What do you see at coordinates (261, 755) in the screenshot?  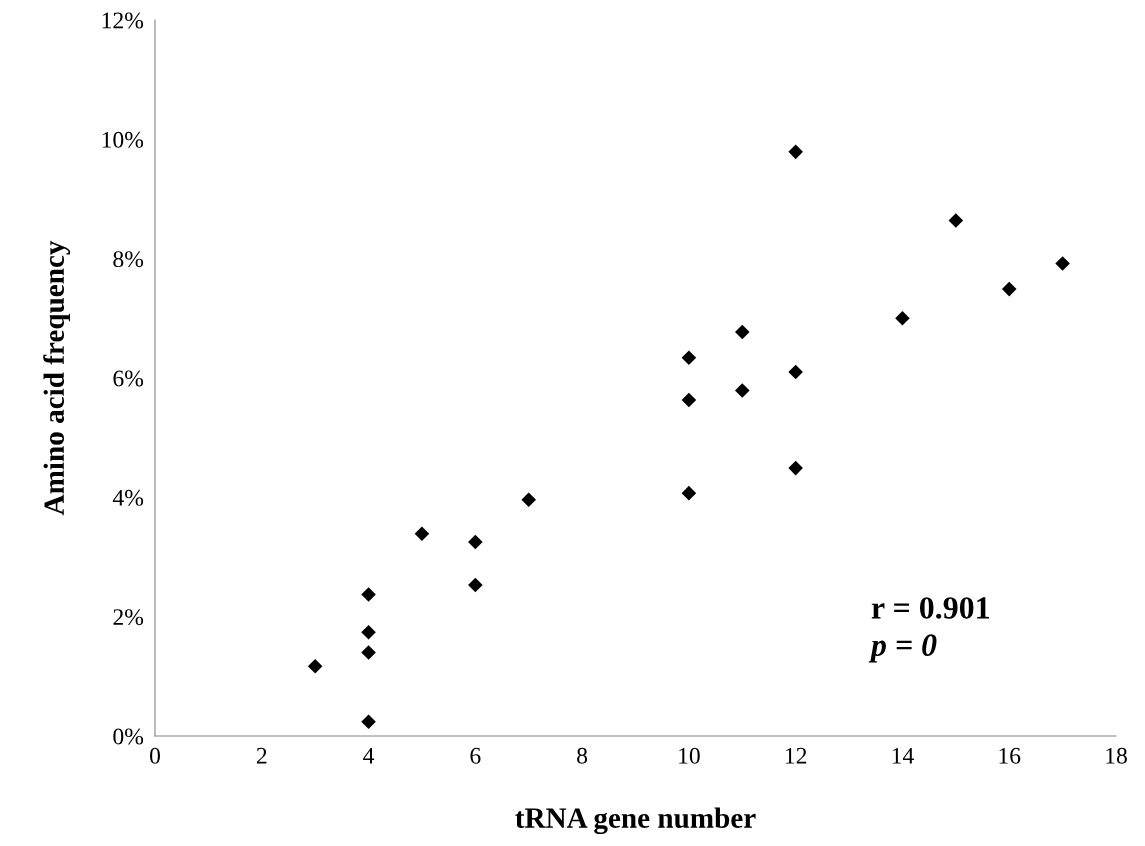 I see `x-tick-label: 2` at bounding box center [261, 755].